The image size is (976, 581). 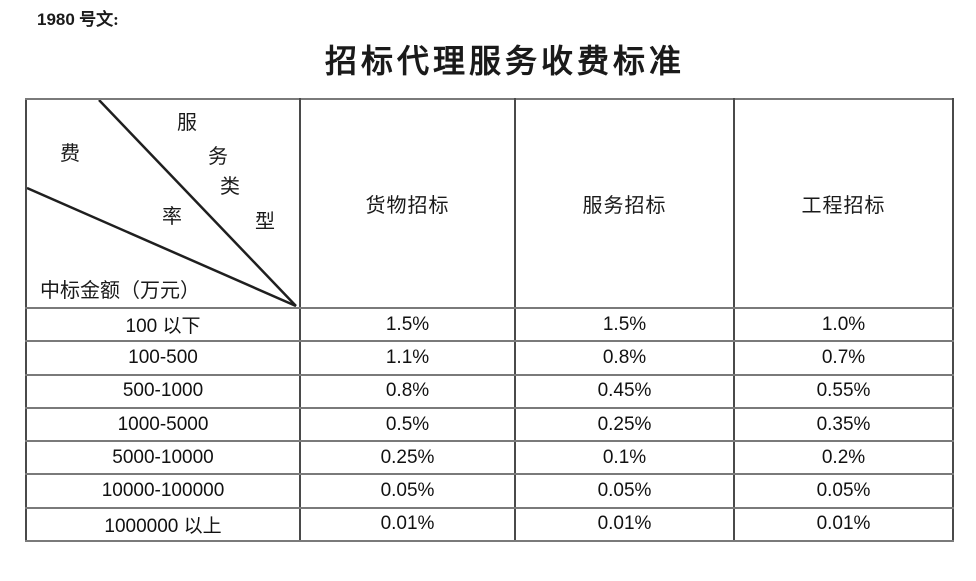 What do you see at coordinates (407, 324) in the screenshot?
I see `cell-goods-rate: 1.5%` at bounding box center [407, 324].